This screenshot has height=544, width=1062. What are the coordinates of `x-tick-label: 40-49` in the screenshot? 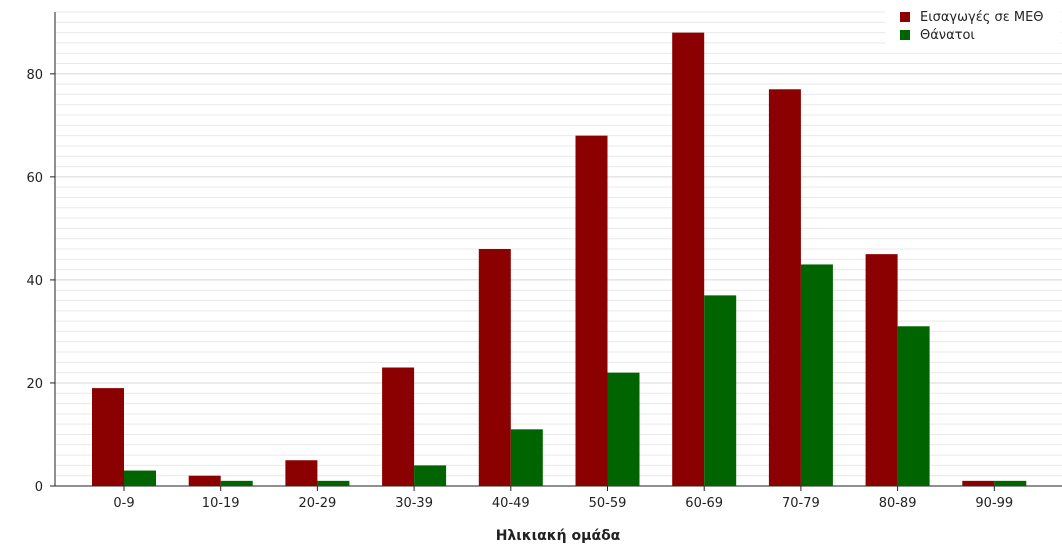 It's located at (511, 503).